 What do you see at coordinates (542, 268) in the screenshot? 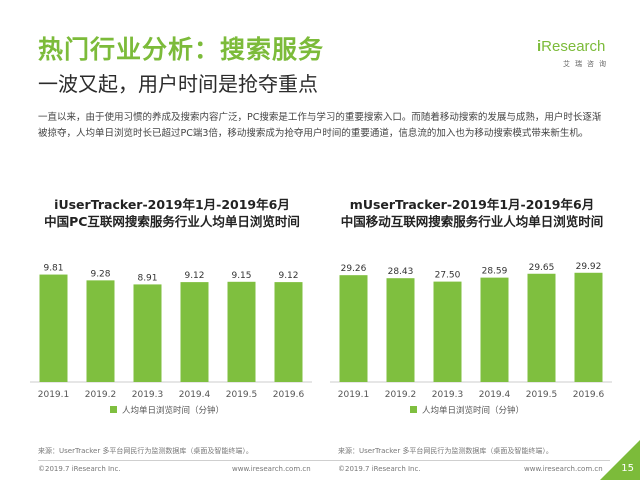
I see `bar-value-label: 29.65` at bounding box center [542, 268].